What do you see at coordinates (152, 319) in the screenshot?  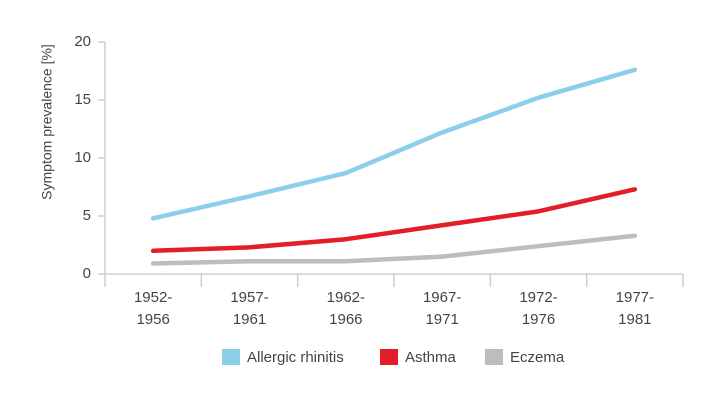 I see `x-tick-line: 1956` at bounding box center [152, 319].